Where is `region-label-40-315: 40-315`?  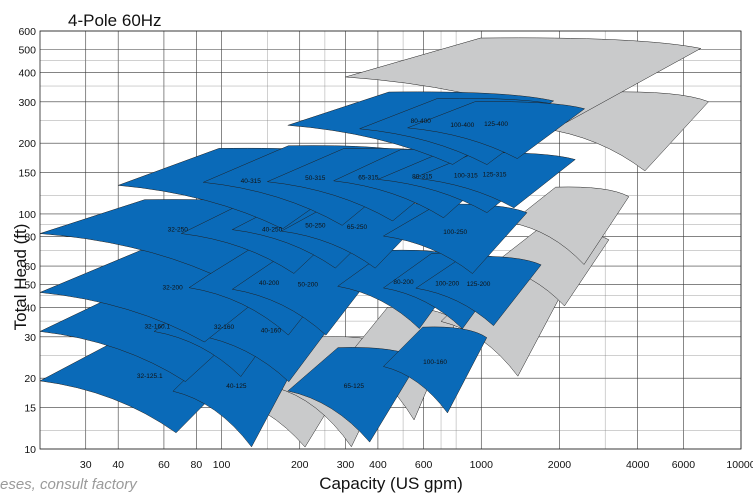 region-label-40-315: 40-315 is located at coordinates (251, 181).